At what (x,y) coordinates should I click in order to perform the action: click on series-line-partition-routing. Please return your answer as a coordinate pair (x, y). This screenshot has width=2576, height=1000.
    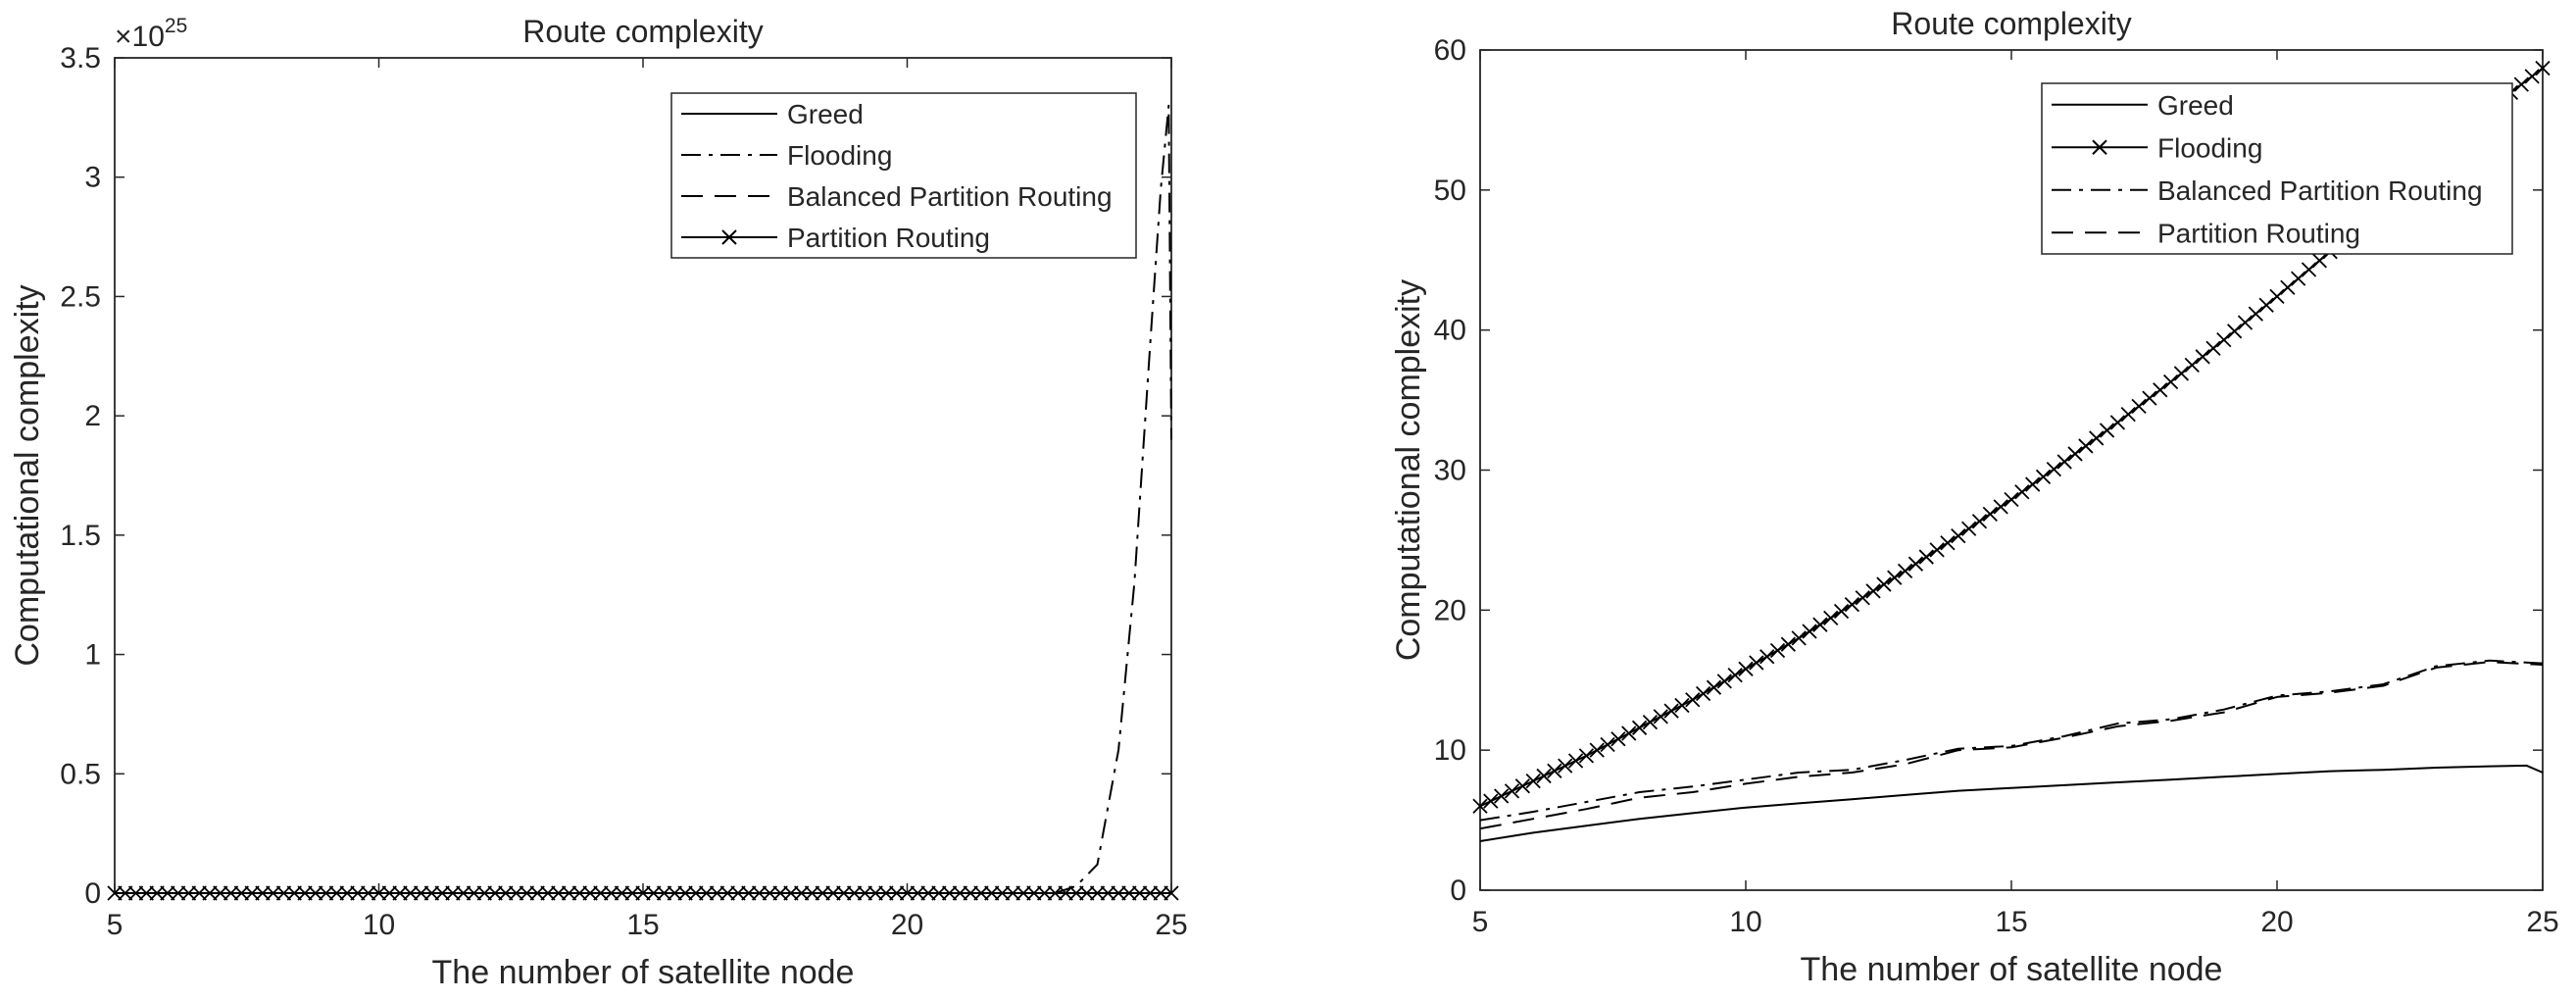
    Looking at the image, I should click on (2011, 745).